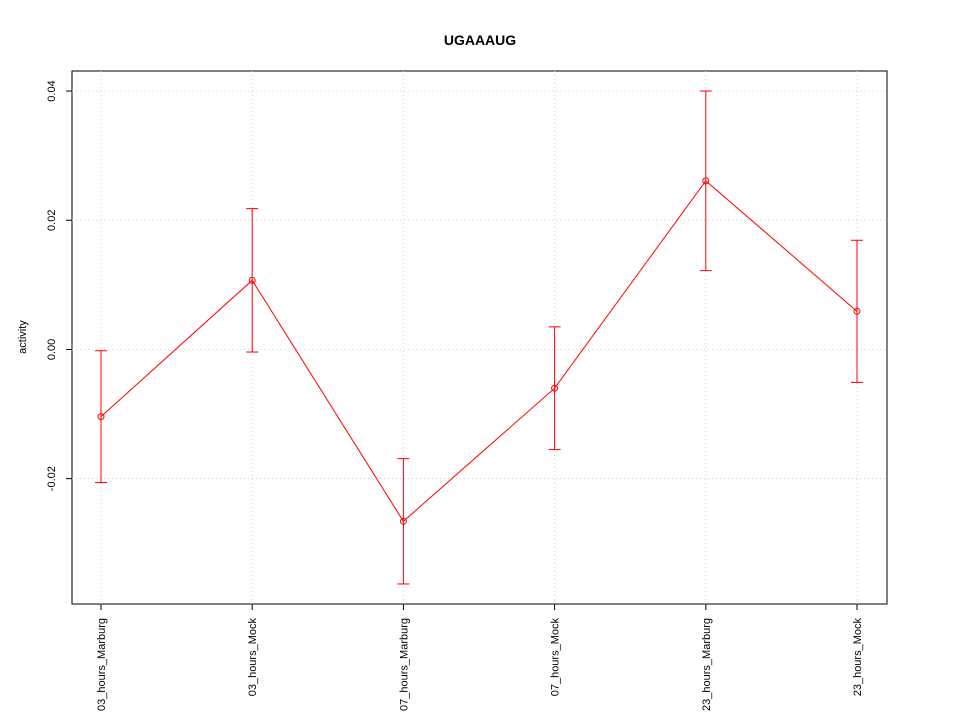 The width and height of the screenshot is (960, 720). I want to click on y-tick-label: 0.04, so click(52, 90).